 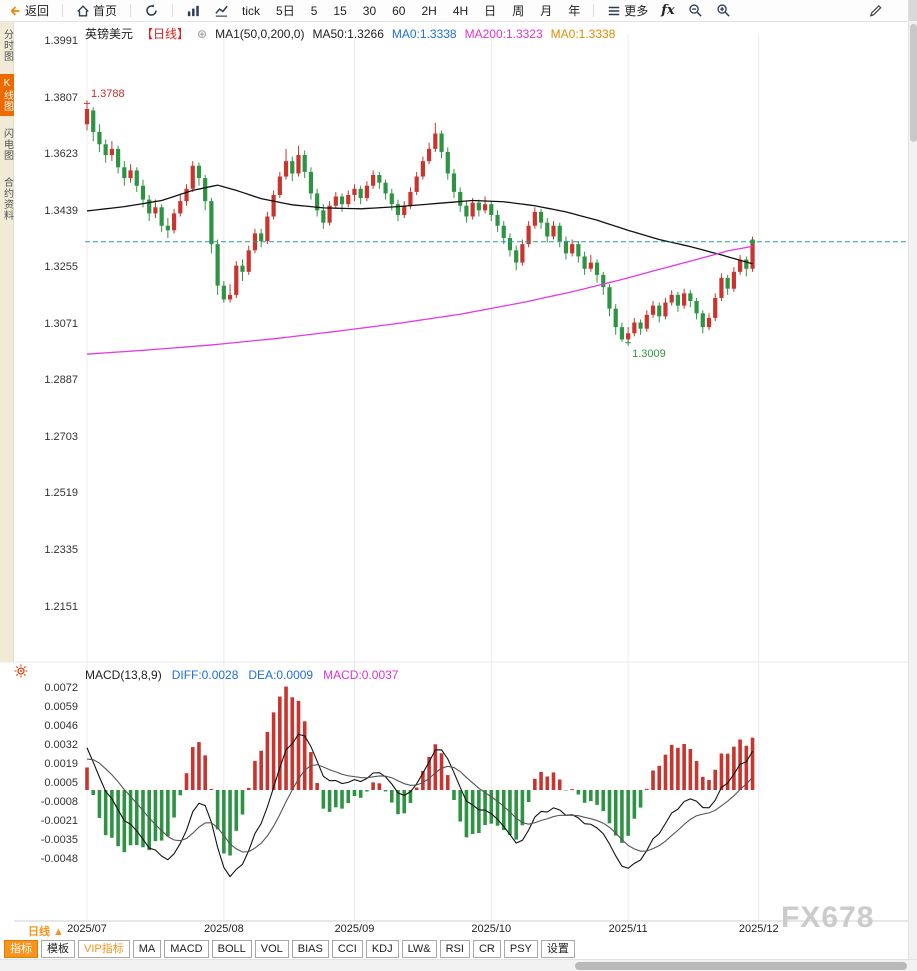 I want to click on period-indicator-label: 日线 ▲, so click(x=46, y=932).